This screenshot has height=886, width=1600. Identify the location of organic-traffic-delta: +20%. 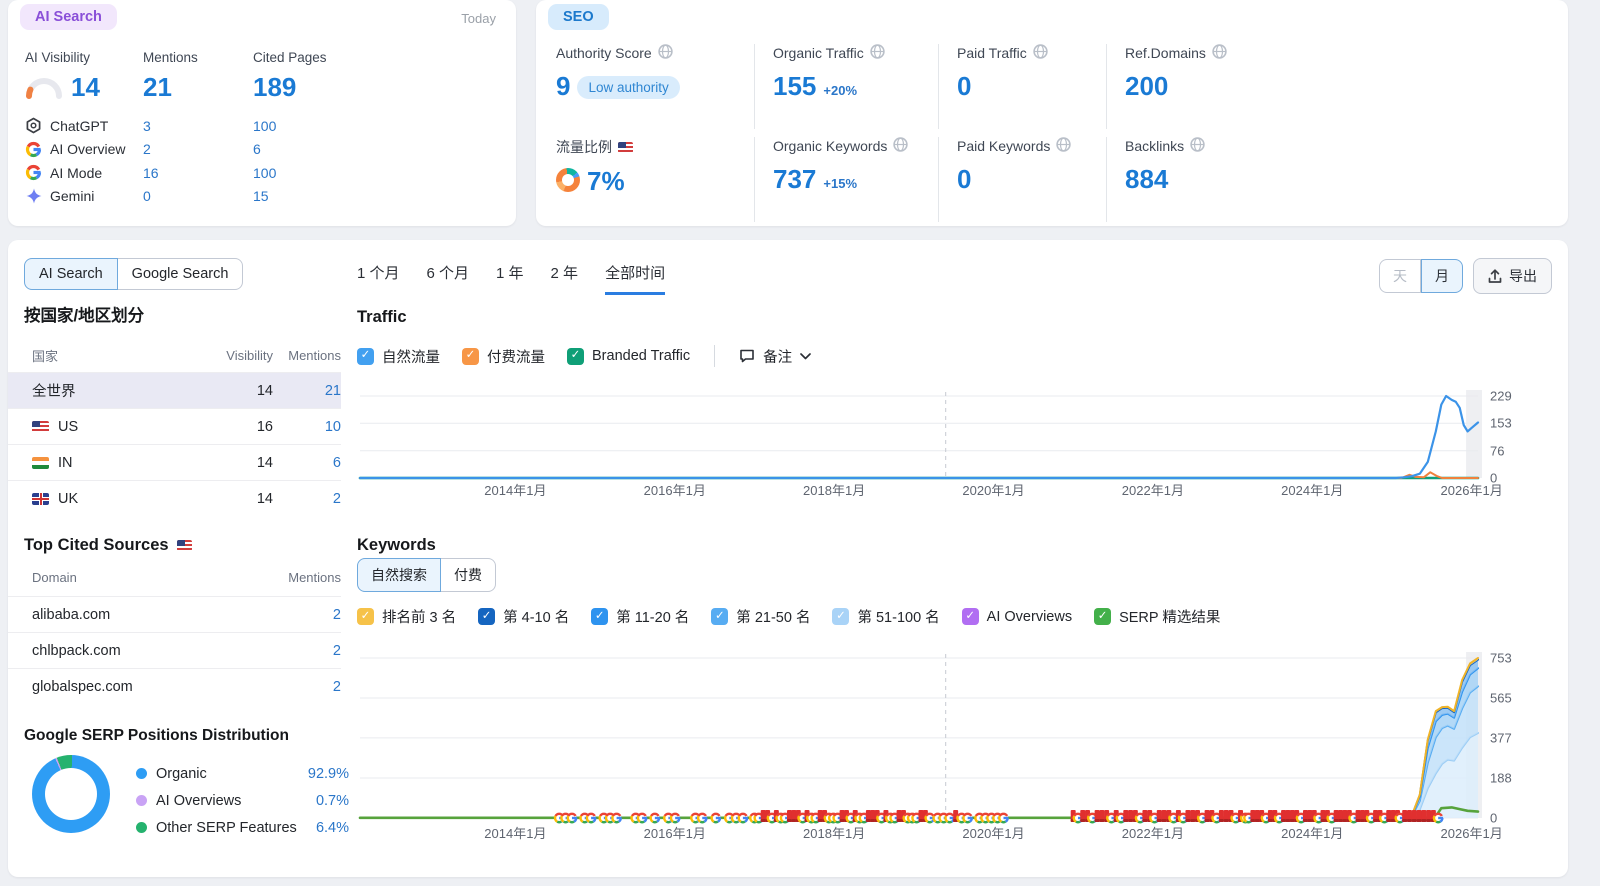
(840, 90).